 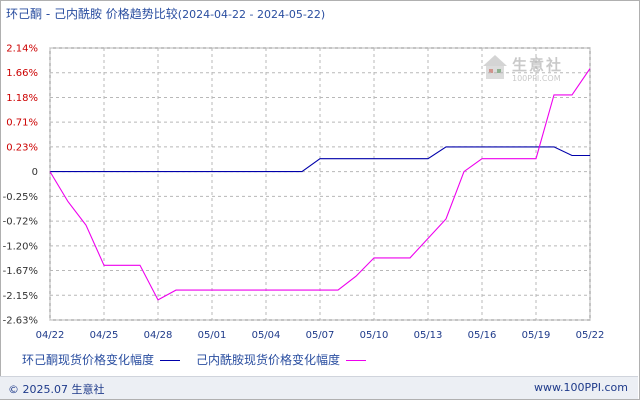 What do you see at coordinates (20, 296) in the screenshot?
I see `y-tick-label: -2.15%` at bounding box center [20, 296].